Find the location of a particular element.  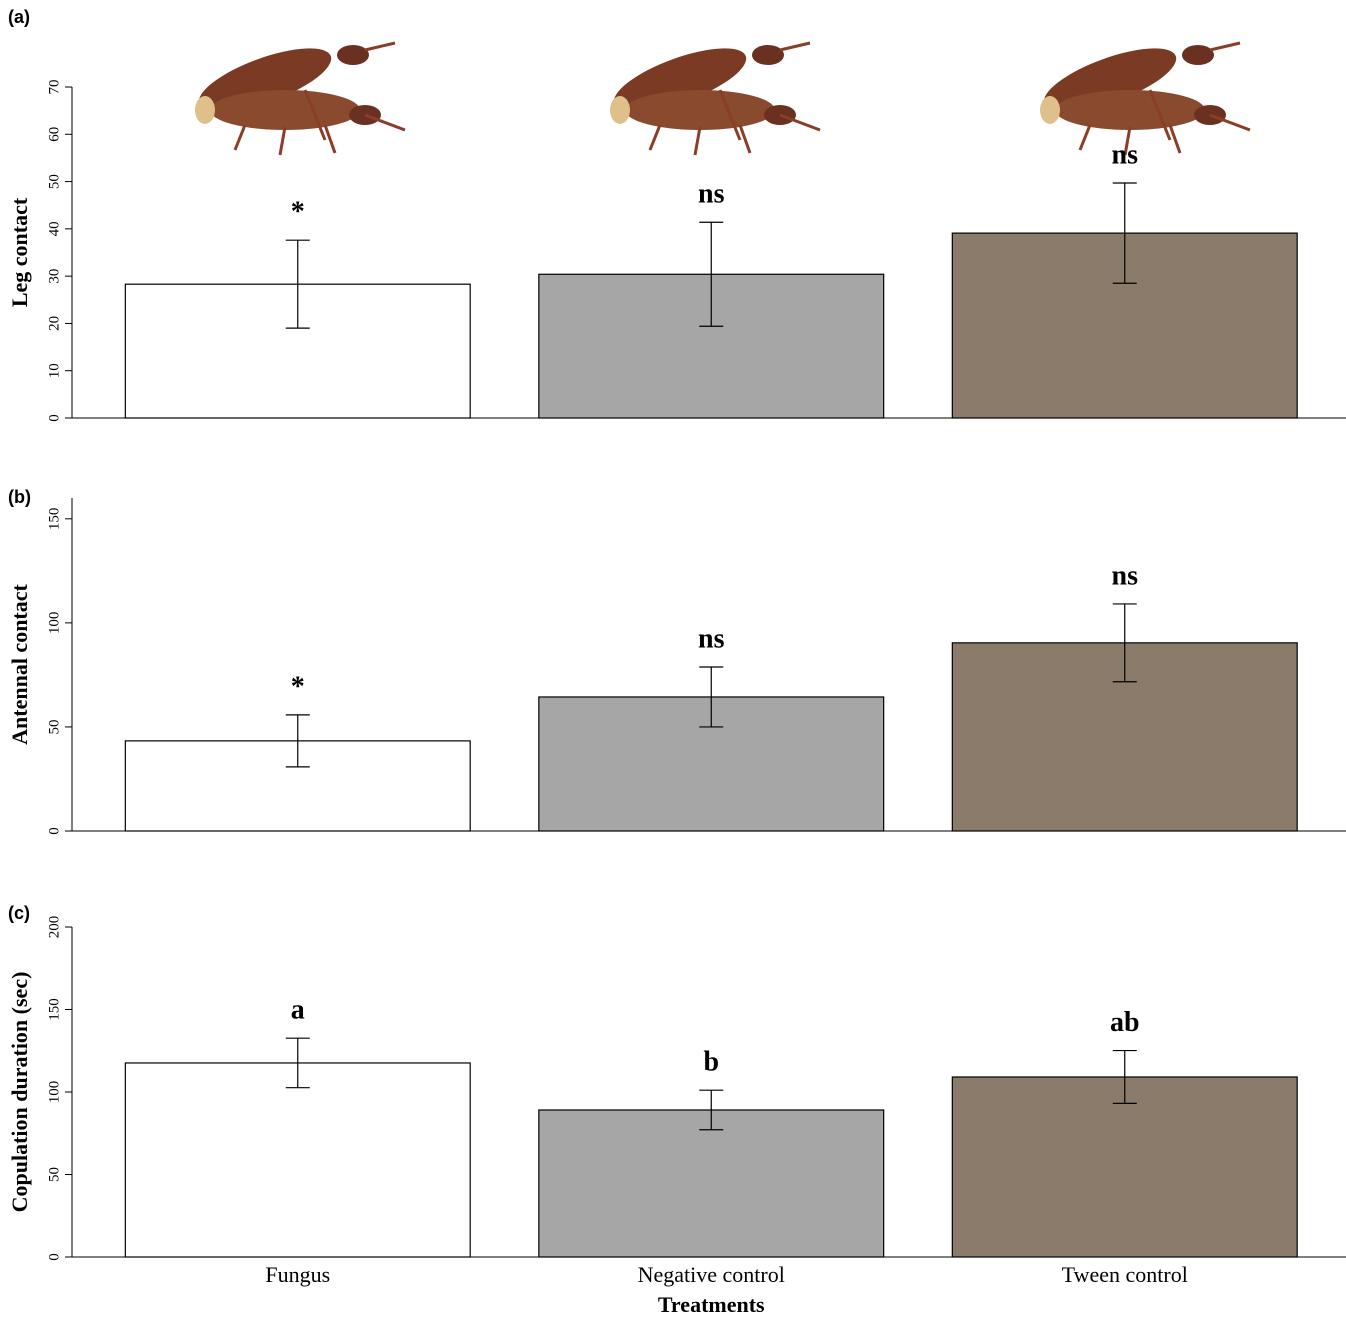

x-axis-label: Treatments is located at coordinates (711, 1304).